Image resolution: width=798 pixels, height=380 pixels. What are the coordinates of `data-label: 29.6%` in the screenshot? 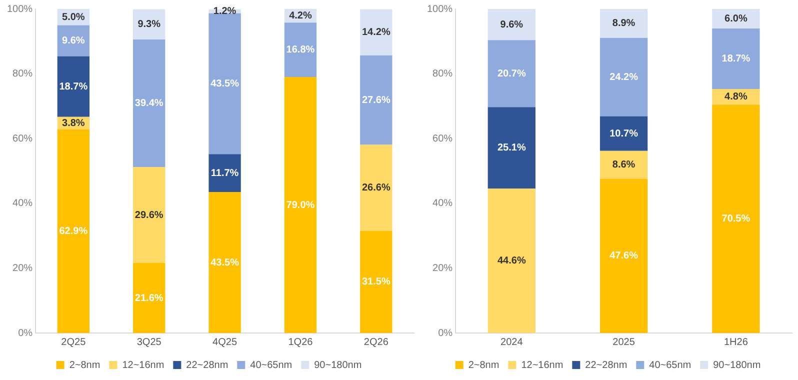 It's located at (149, 215).